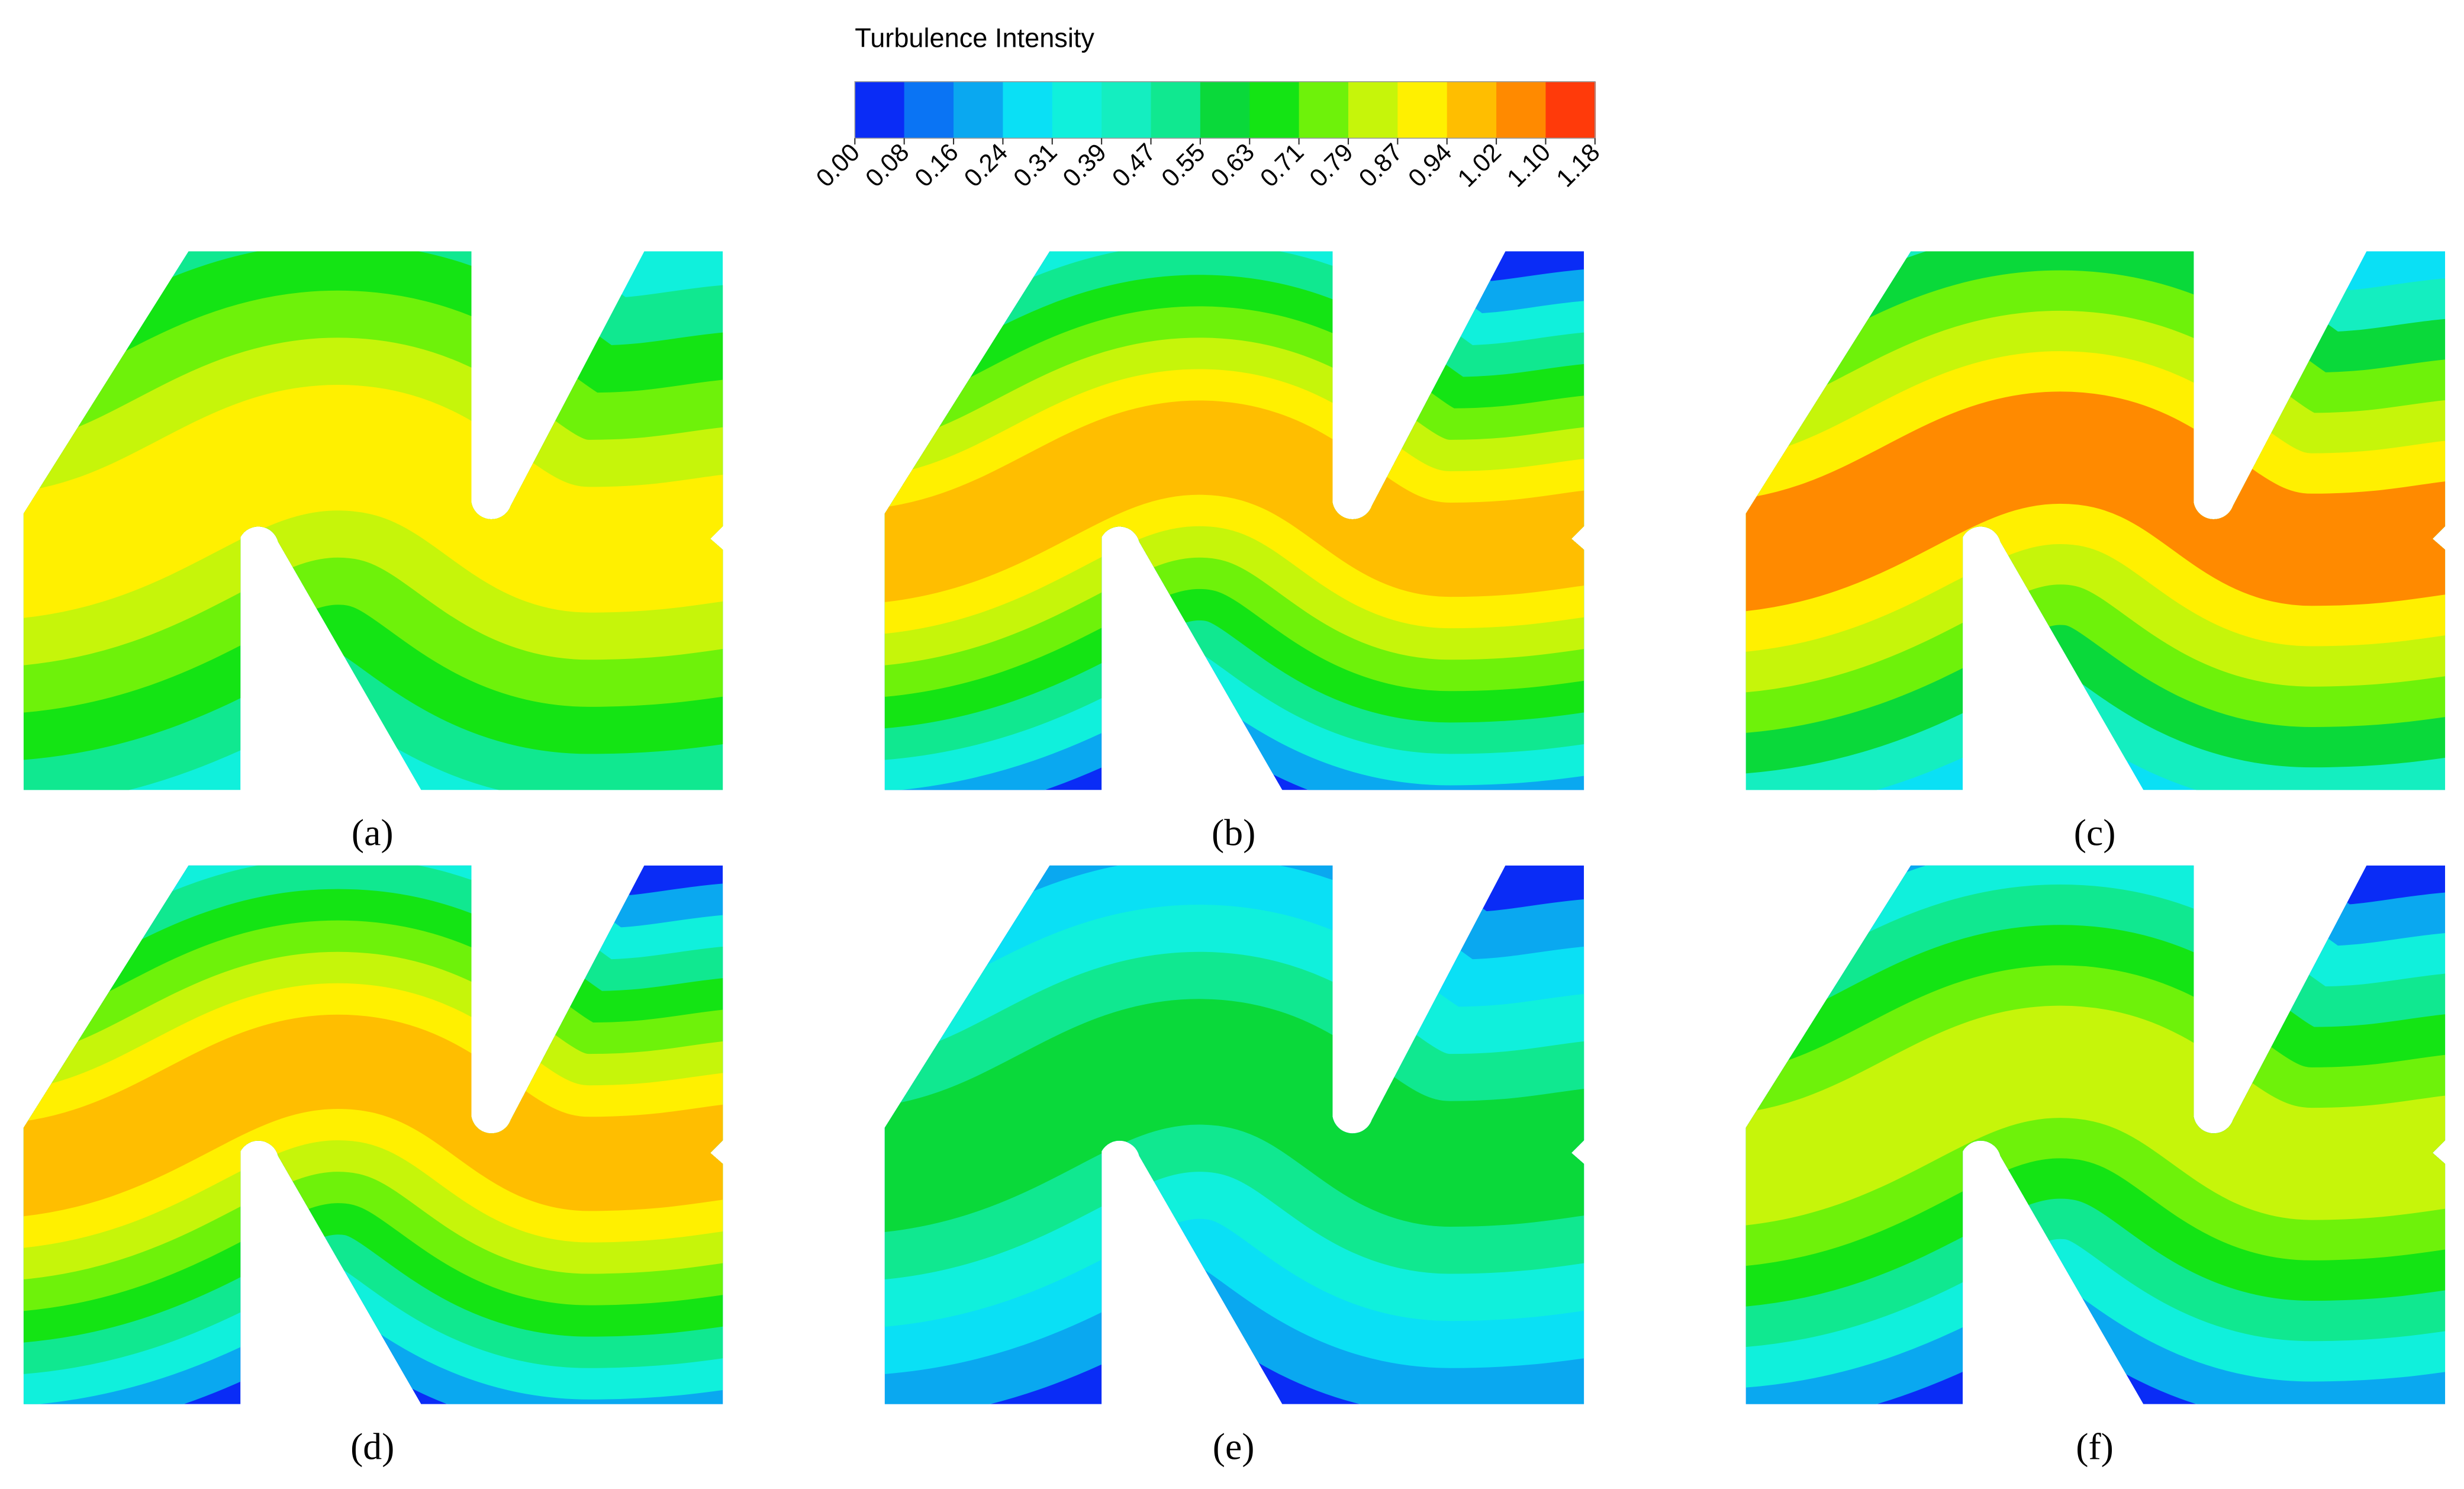  Describe the element at coordinates (1331, 165) in the screenshot. I see `colorbar-tick-label: 0.79` at that location.